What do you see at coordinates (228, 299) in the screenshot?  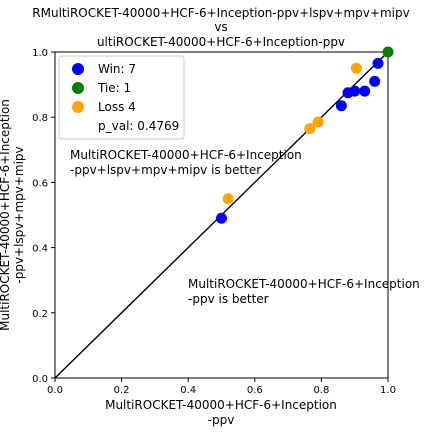 I see `annotation-lower-line: -ppv is better` at bounding box center [228, 299].